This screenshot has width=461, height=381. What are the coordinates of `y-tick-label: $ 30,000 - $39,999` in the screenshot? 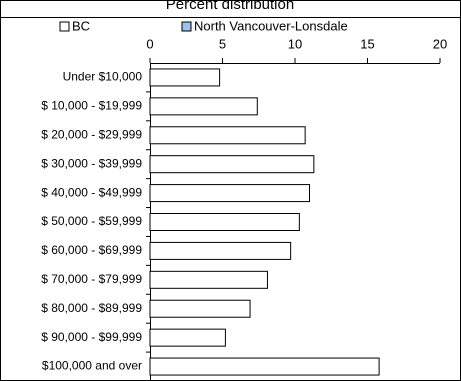 It's located at (91, 163).